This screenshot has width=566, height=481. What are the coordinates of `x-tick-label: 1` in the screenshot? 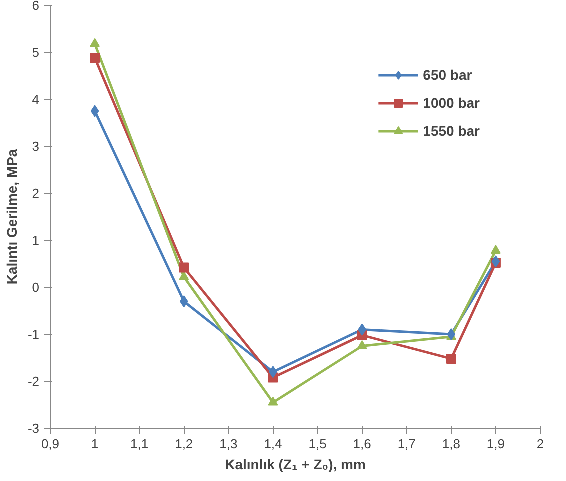 It's located at (95, 444).